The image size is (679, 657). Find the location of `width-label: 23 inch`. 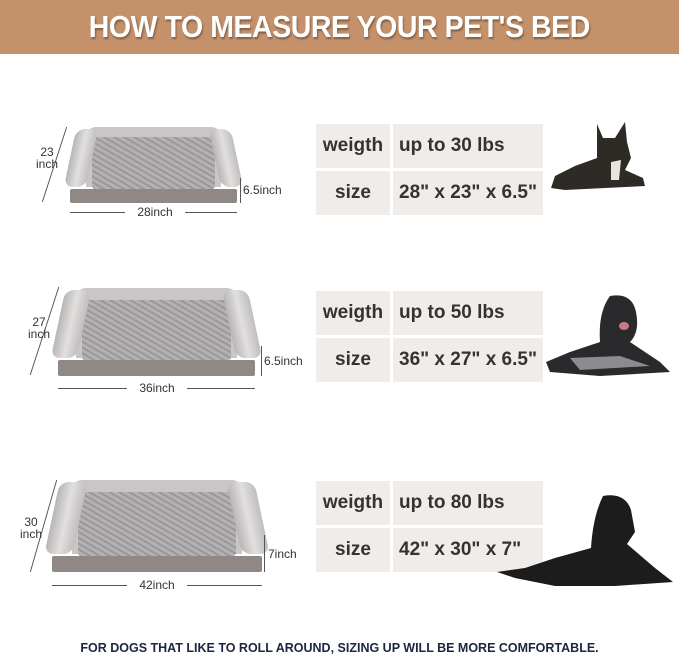

width-label: 23 inch is located at coordinates (46, 158).